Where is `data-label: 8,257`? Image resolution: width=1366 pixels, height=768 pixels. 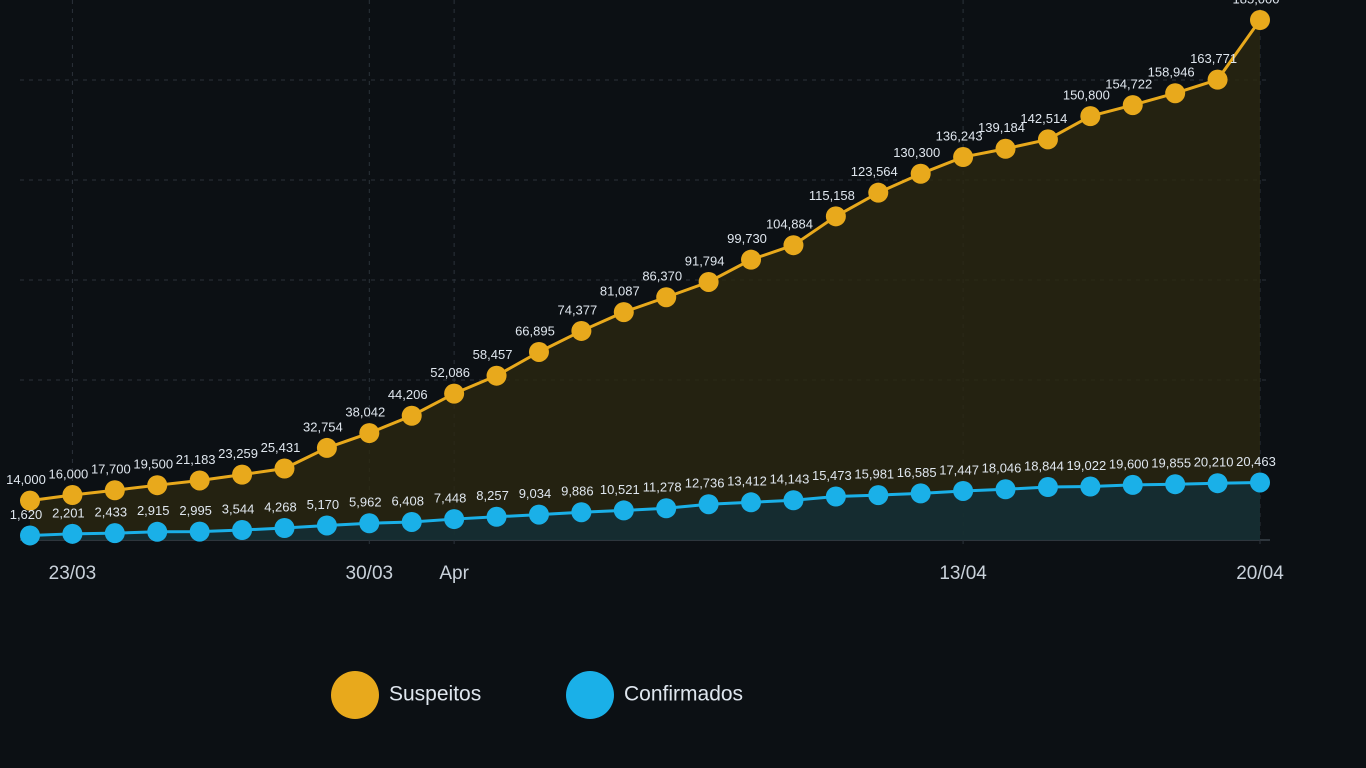
data-label: 8,257 is located at coordinates (492, 495).